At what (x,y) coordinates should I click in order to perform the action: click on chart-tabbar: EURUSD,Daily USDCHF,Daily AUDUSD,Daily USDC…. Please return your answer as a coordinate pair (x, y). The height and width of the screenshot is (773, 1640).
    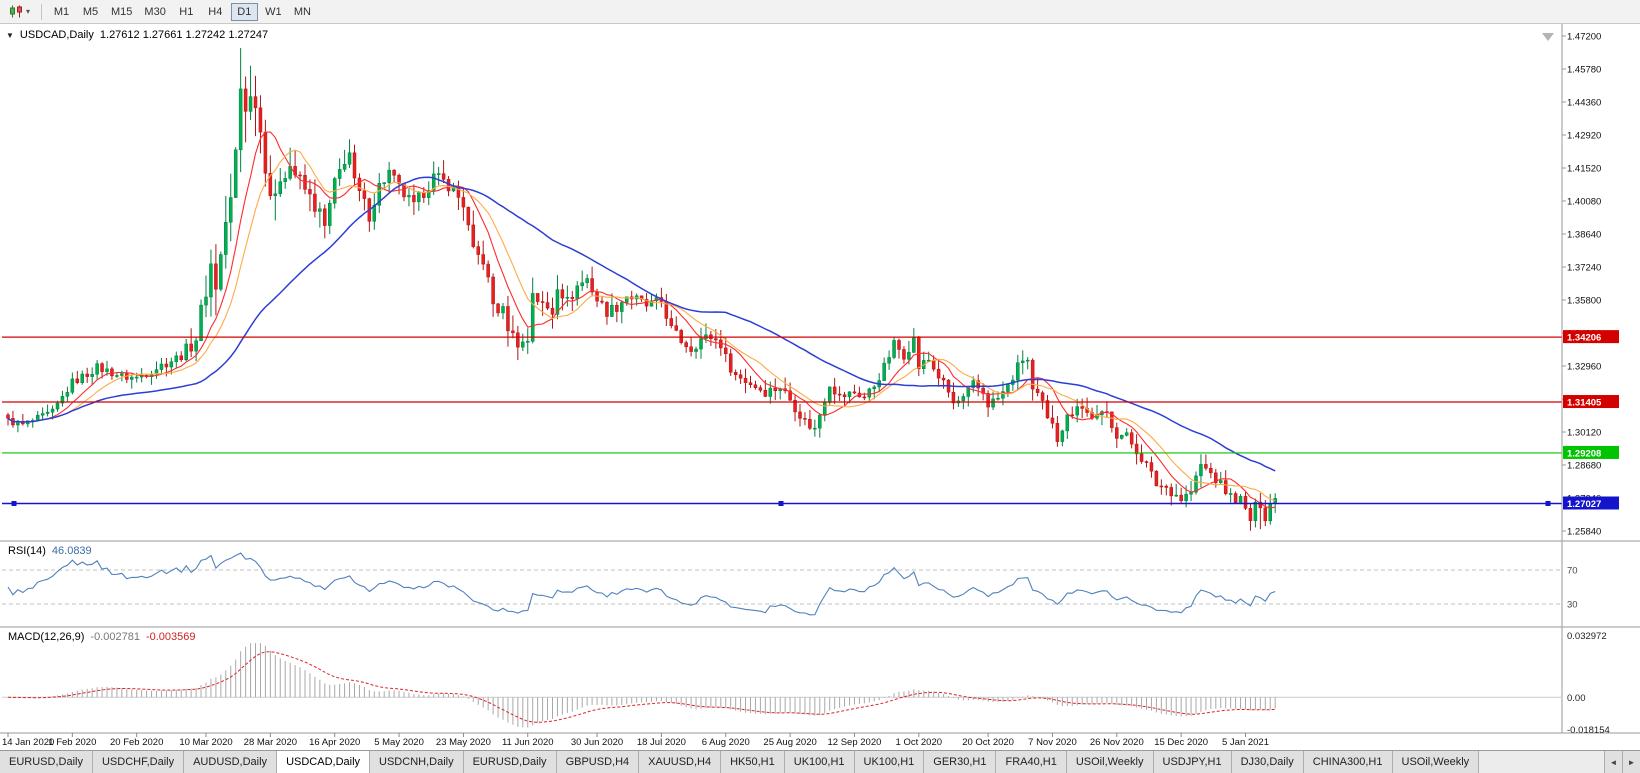
    Looking at the image, I should click on (820, 761).